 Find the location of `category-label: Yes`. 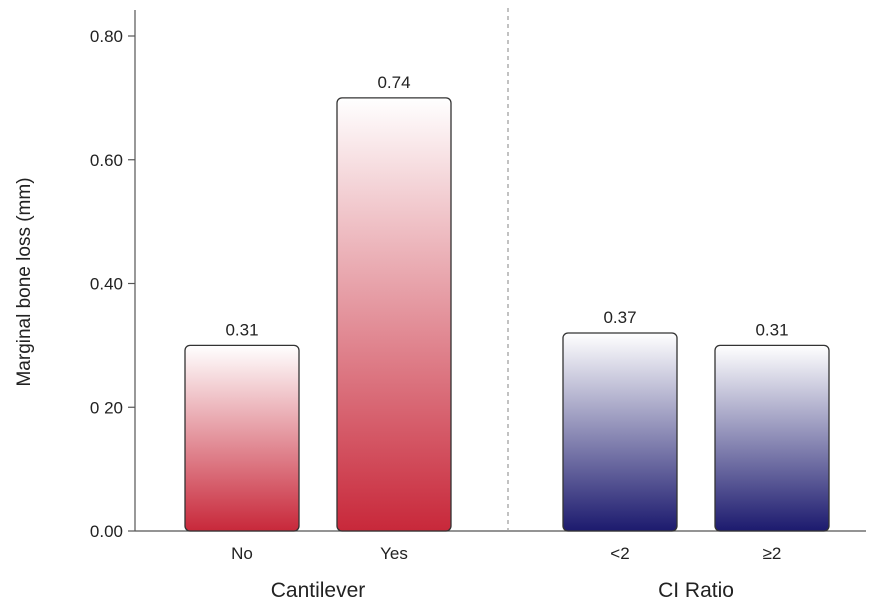

category-label: Yes is located at coordinates (394, 553).